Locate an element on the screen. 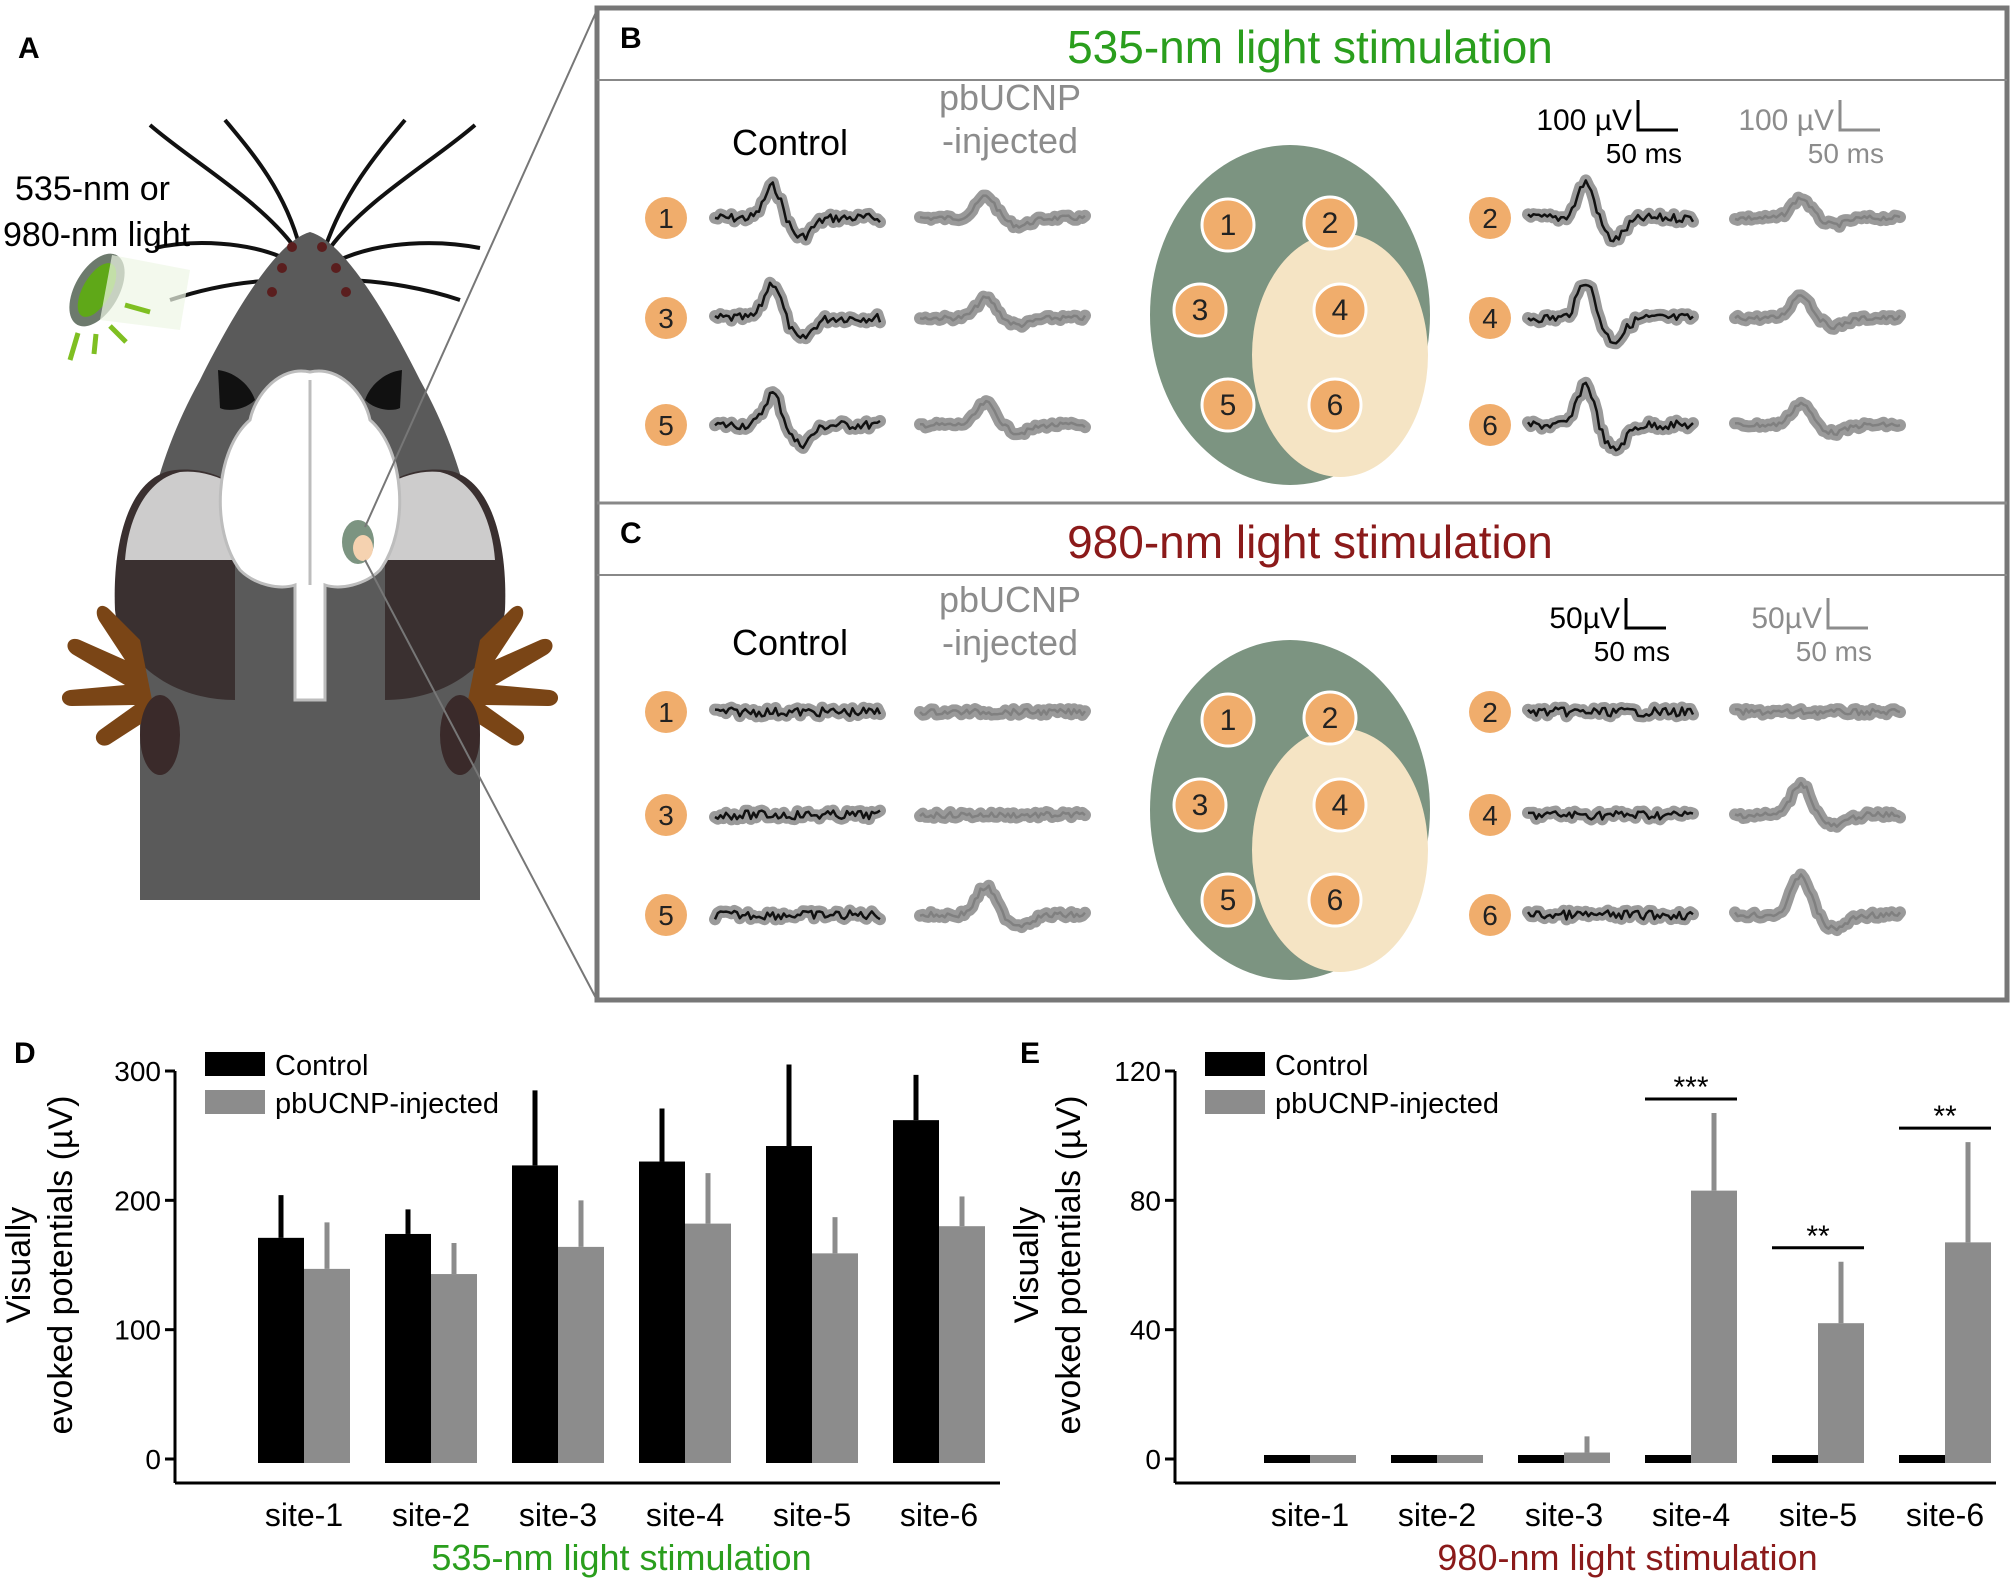 Image resolution: width=2010 pixels, height=1586 pixels. site-right-4-label: 4 is located at coordinates (1490, 318).